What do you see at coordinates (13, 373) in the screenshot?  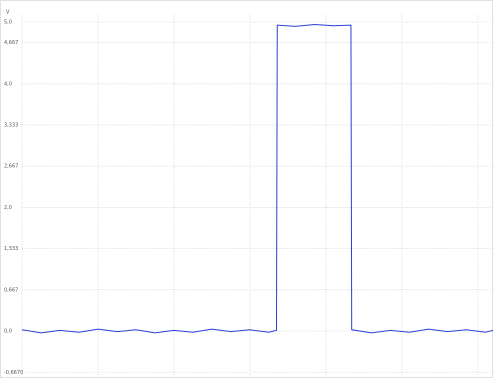 I see `y-tick-label: -0,6670` at bounding box center [13, 373].